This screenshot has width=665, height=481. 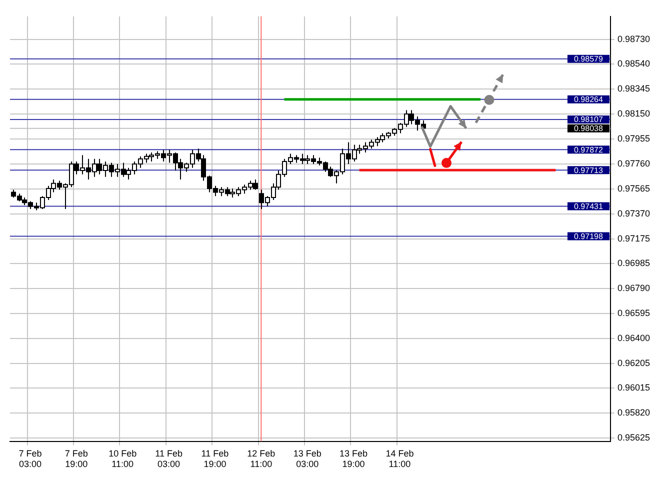 I want to click on y-tick-label: 0.96985, so click(x=633, y=263).